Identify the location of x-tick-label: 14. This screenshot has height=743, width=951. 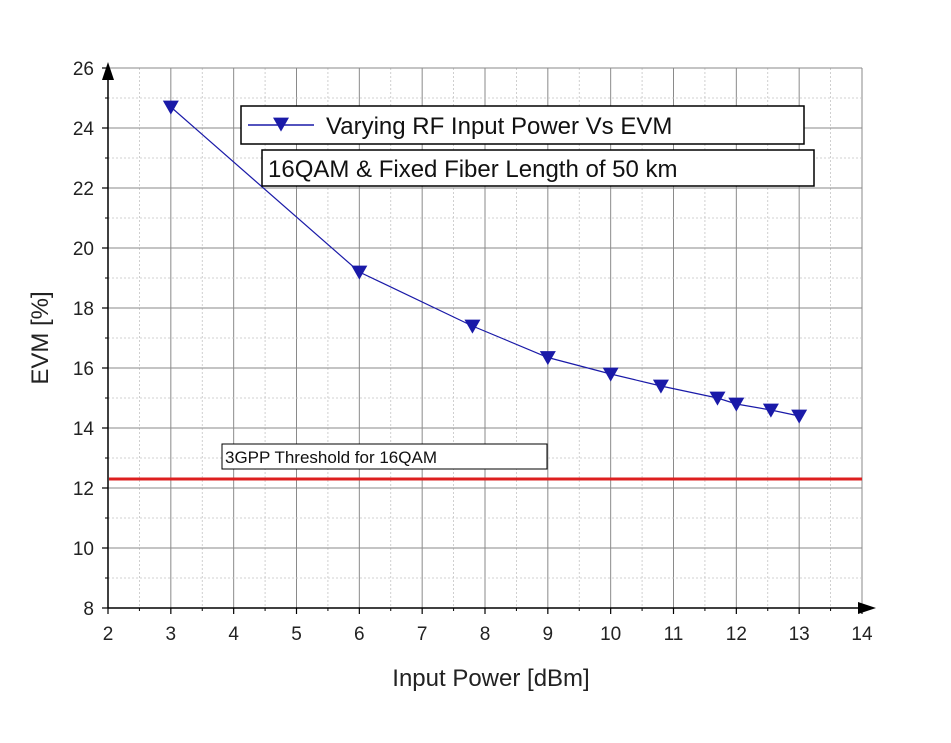
(862, 634).